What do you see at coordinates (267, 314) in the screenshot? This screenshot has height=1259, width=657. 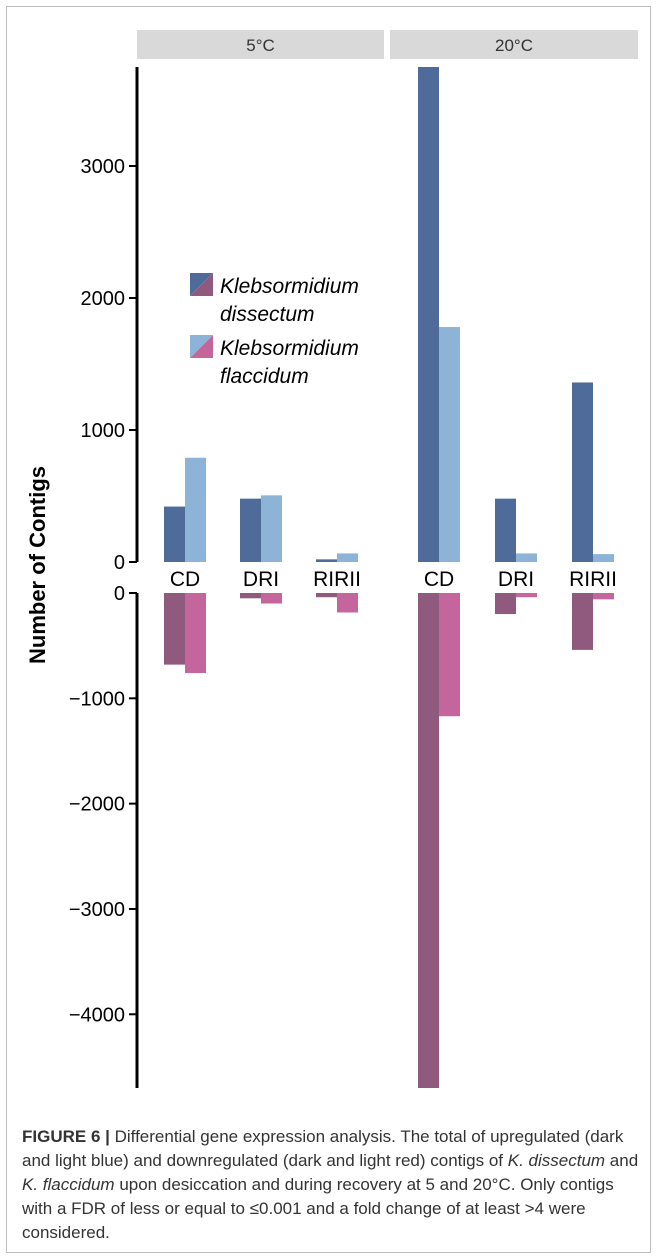 I see `legend-label-species: dissectum` at bounding box center [267, 314].